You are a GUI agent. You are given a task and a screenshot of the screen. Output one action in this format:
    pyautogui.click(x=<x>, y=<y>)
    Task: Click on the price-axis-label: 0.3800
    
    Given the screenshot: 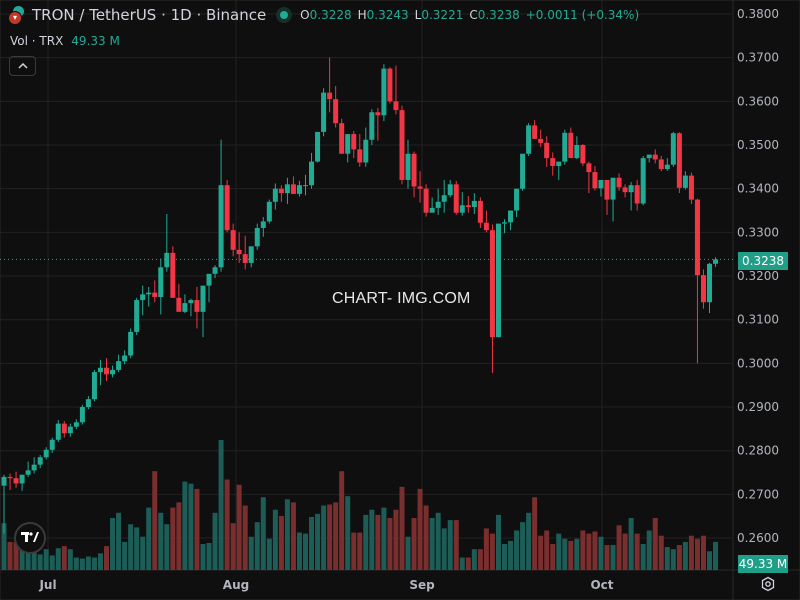 What is the action you would take?
    pyautogui.click(x=758, y=14)
    